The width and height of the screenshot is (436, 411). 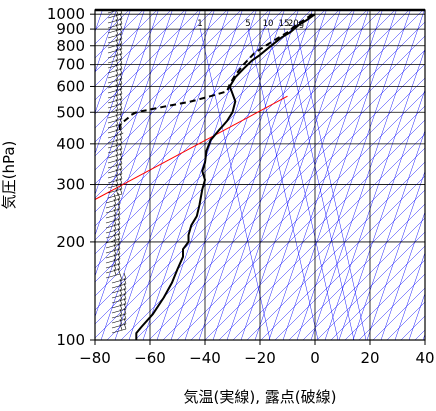 I want to click on y-tick-label: 500, so click(x=70, y=112).